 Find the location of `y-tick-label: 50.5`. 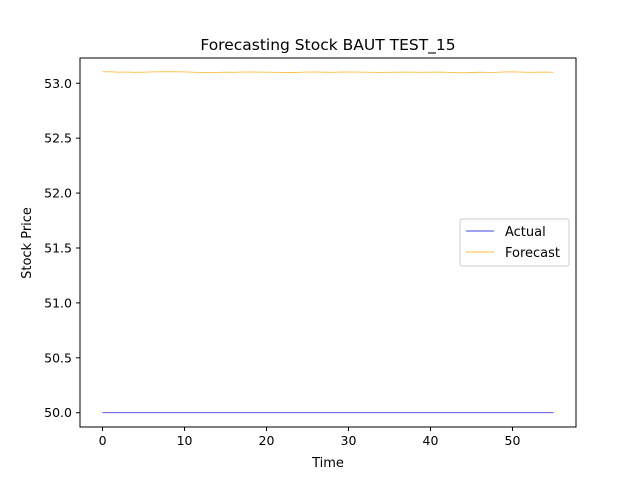

y-tick-label: 50.5 is located at coordinates (58, 357).